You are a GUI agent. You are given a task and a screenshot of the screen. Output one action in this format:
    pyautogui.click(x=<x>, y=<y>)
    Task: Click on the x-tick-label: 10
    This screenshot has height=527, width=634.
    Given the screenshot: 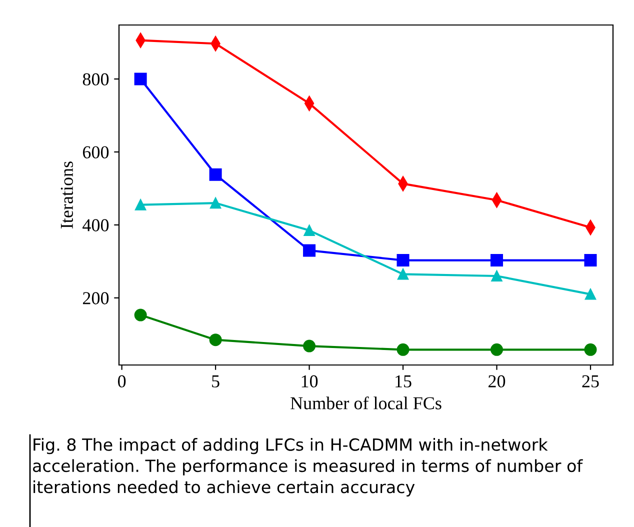 What is the action you would take?
    pyautogui.click(x=310, y=381)
    